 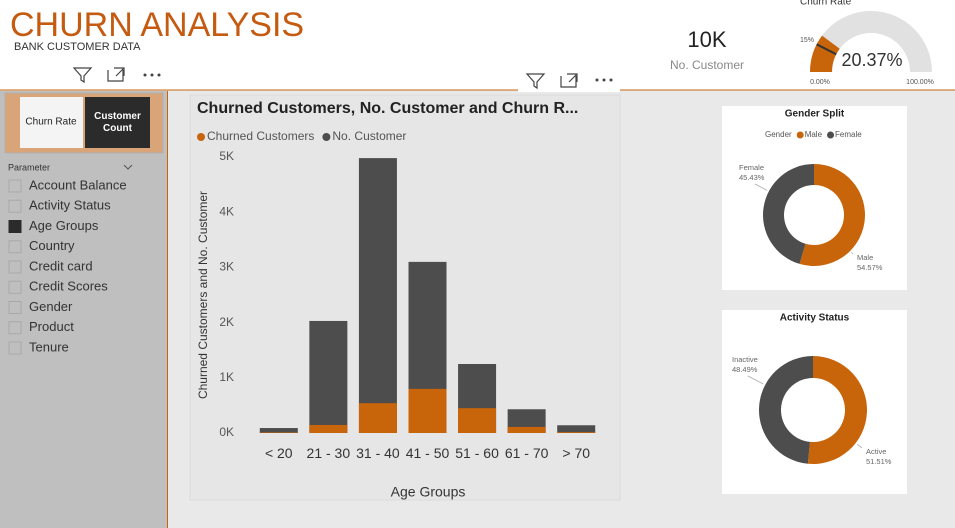 I want to click on legend-label: Female, so click(x=848, y=134).